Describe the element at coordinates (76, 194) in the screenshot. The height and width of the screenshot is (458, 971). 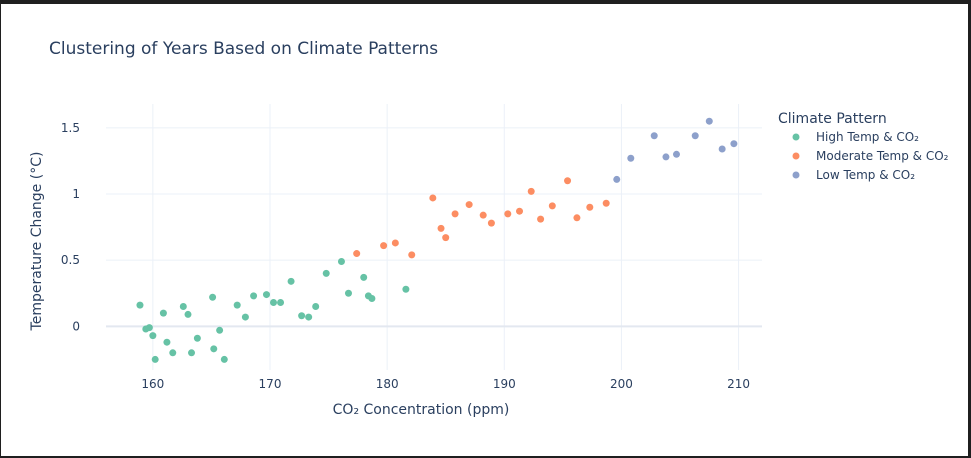
I see `y-tick-label: 1` at that location.